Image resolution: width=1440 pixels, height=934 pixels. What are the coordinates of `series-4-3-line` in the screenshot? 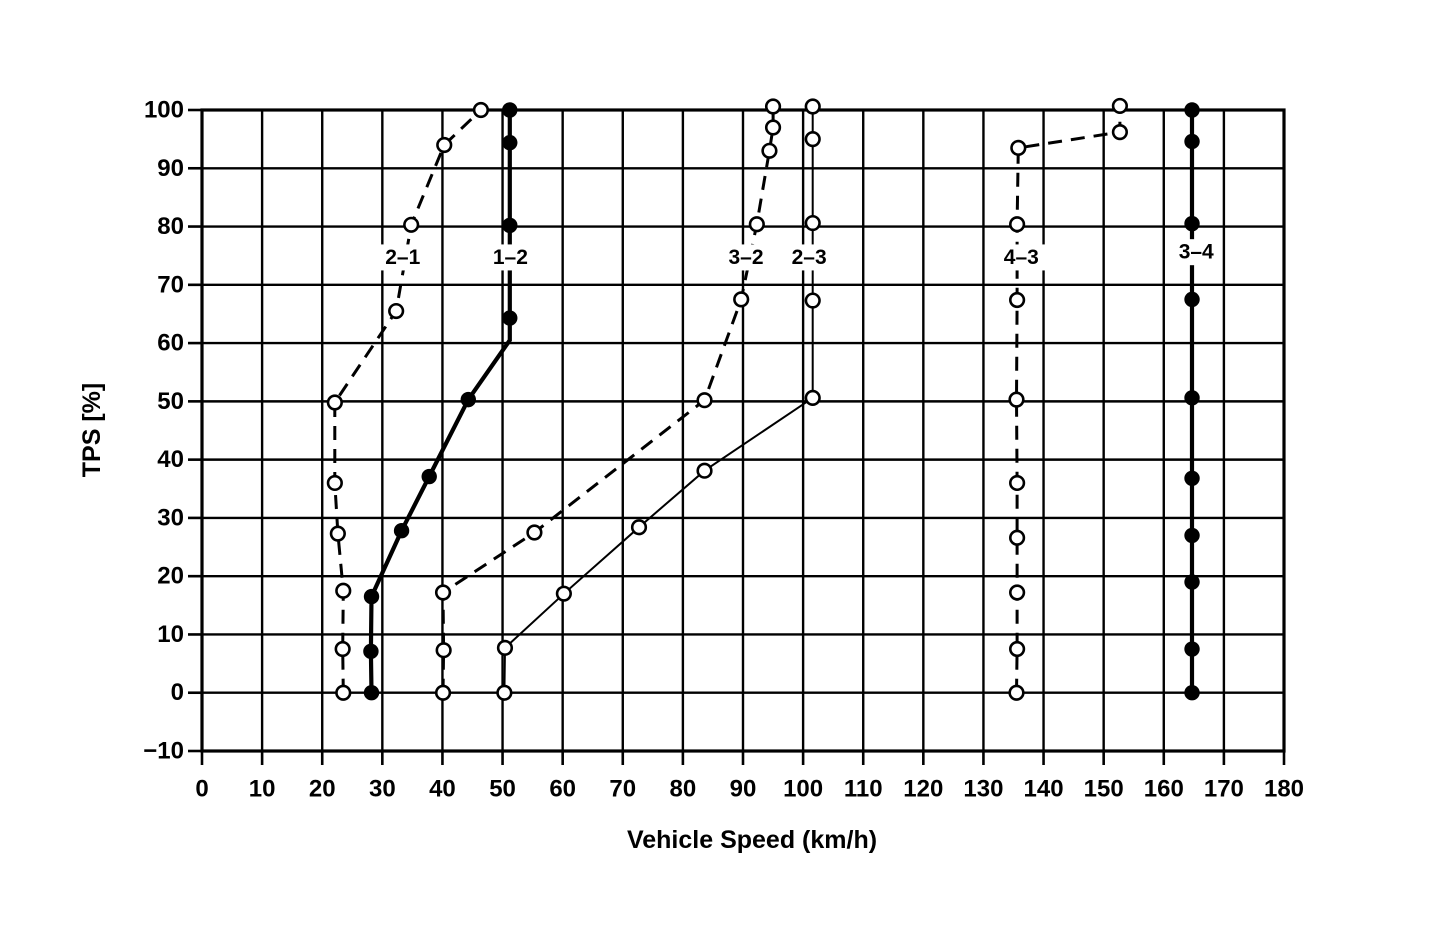 It's located at (1068, 399).